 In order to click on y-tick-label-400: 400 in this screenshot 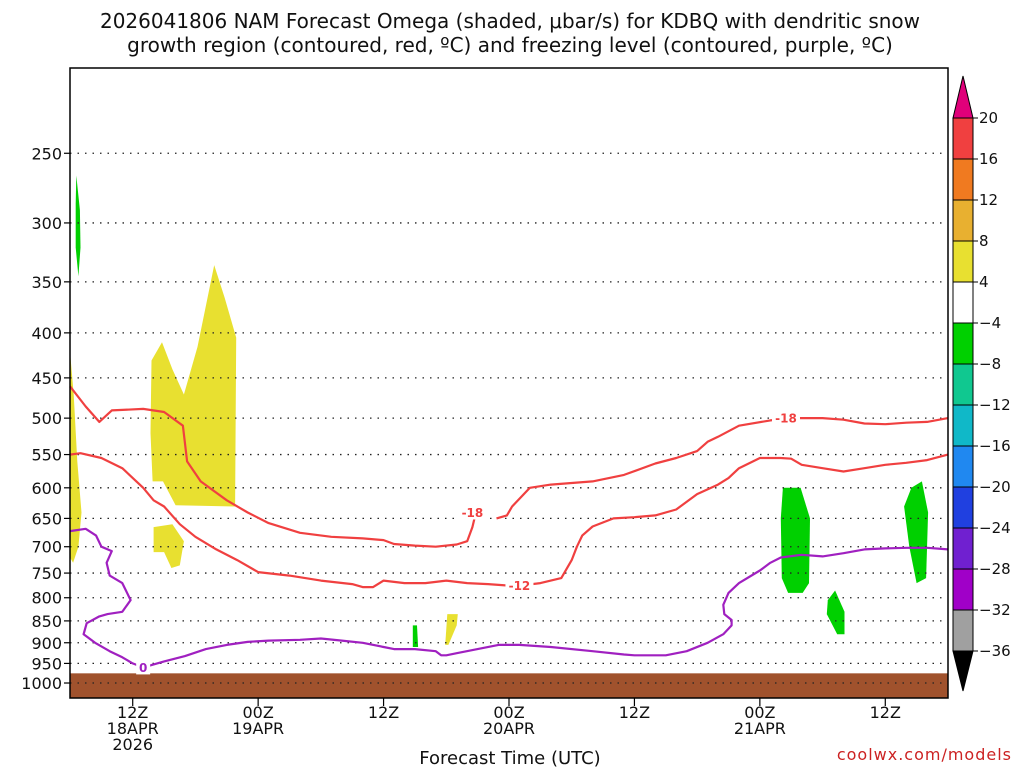, I will do `click(46, 333)`.